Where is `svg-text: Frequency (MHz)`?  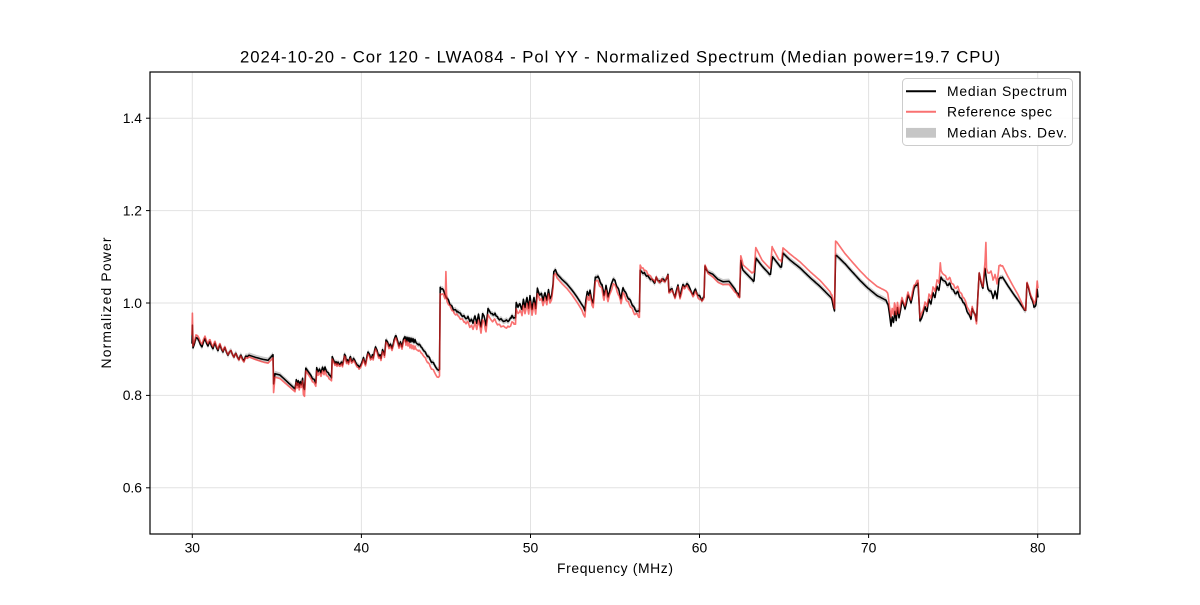 svg-text: Frequency (MHz) is located at coordinates (615, 568).